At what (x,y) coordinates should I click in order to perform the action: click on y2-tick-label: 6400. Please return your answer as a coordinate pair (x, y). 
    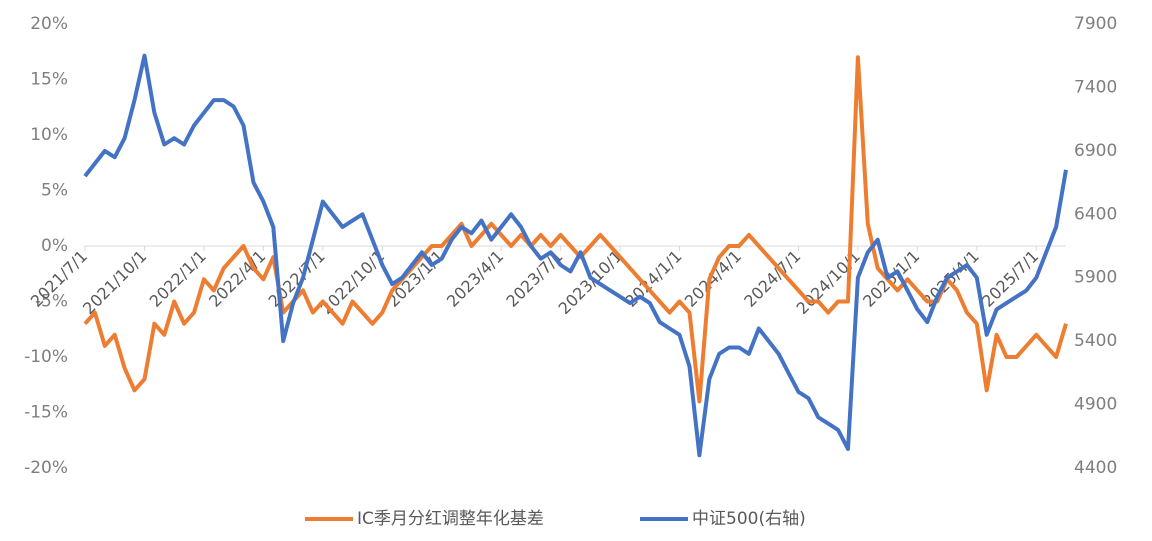
    Looking at the image, I should click on (1095, 214).